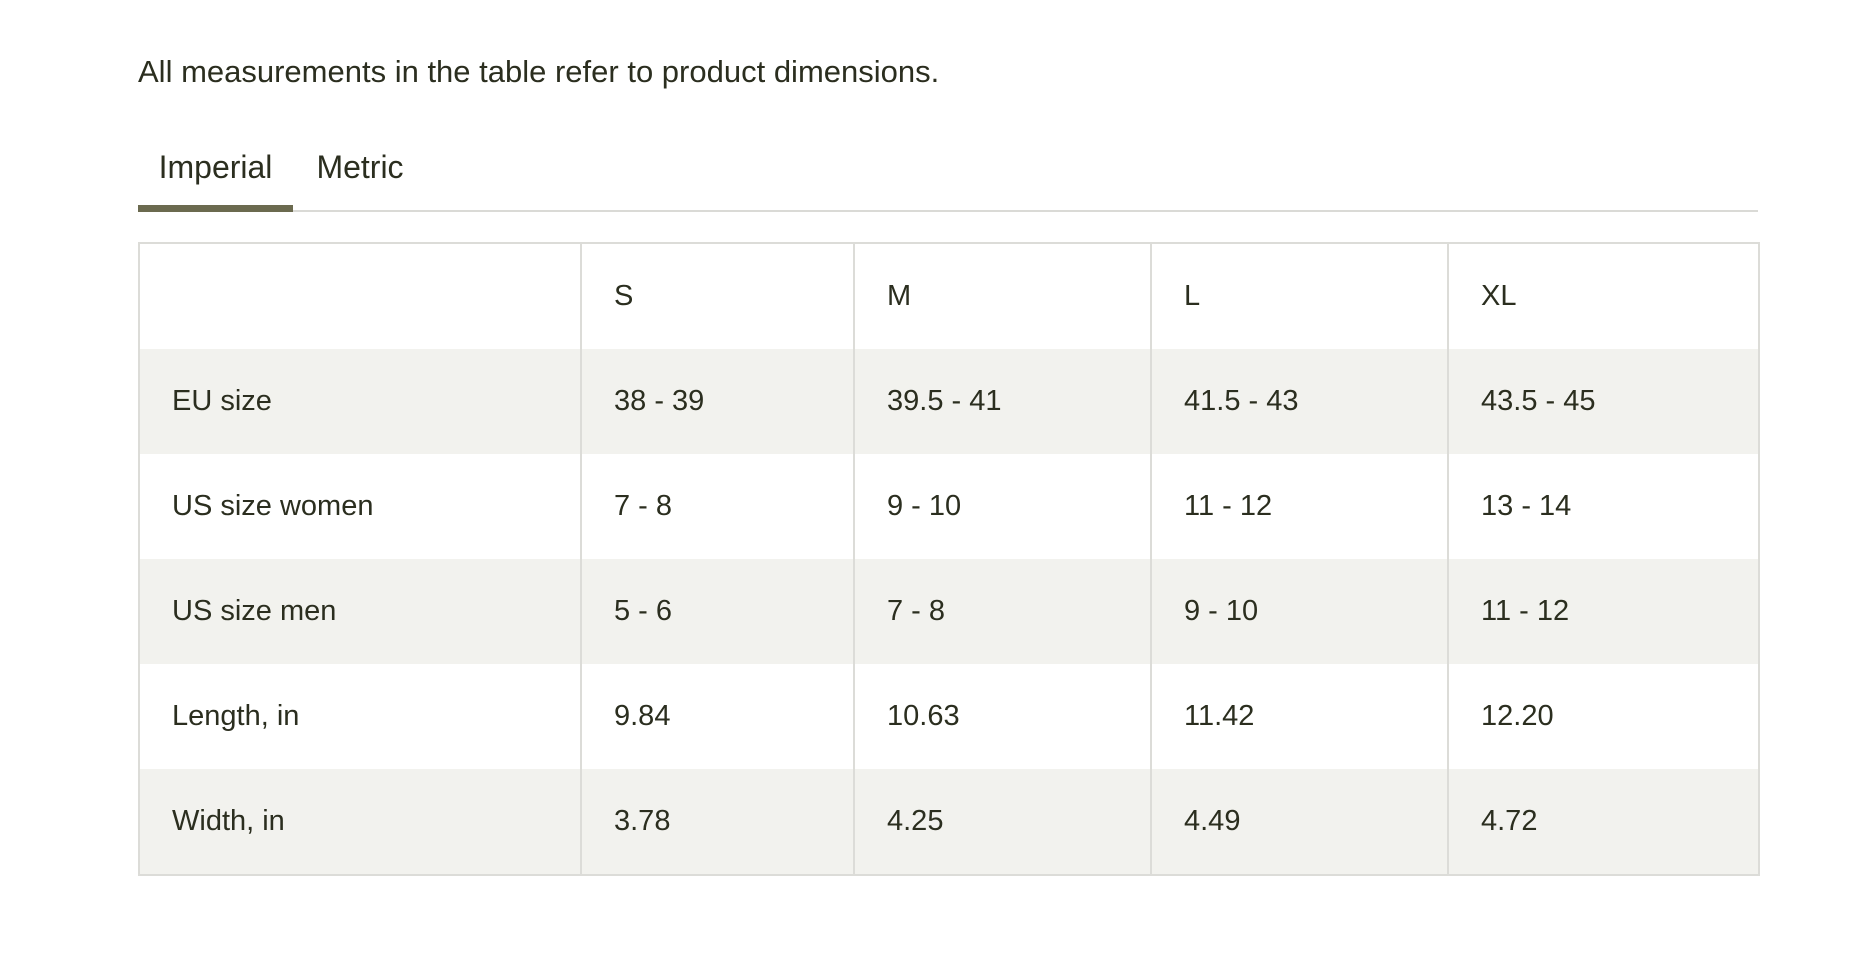 This screenshot has width=1869, height=957. What do you see at coordinates (360, 167) in the screenshot?
I see `tab-metric: Metric` at bounding box center [360, 167].